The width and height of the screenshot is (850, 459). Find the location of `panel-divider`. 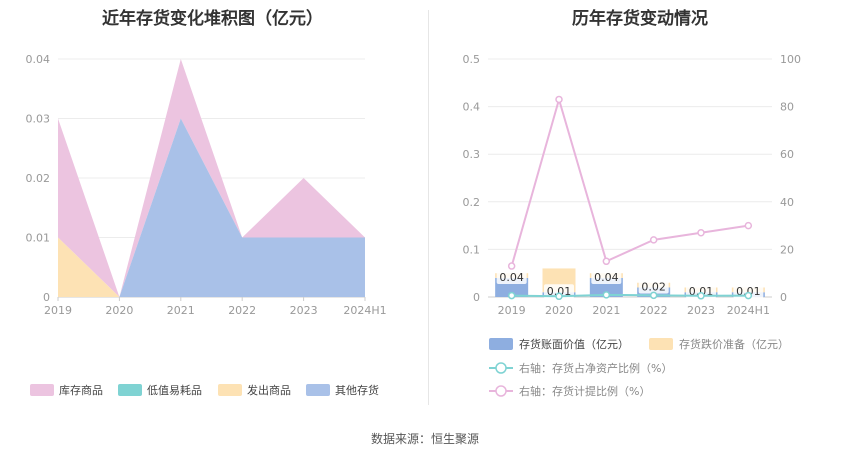

panel-divider is located at coordinates (428, 207).